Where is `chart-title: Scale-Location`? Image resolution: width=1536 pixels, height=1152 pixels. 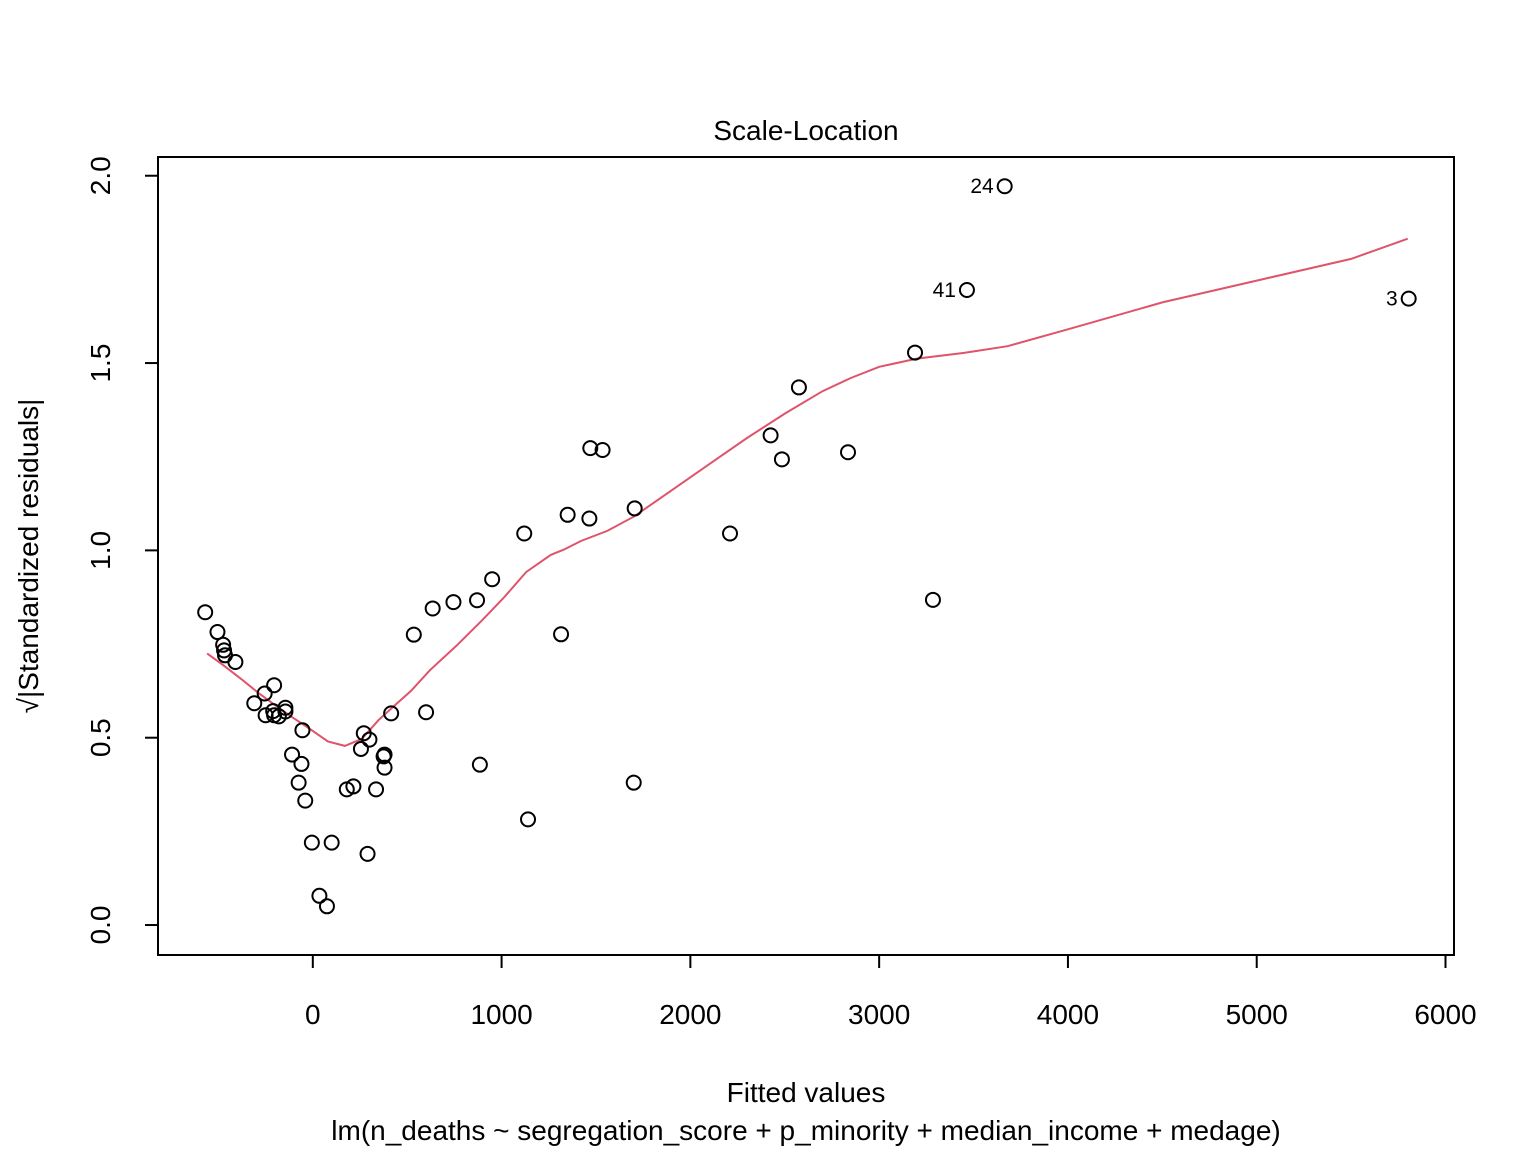 chart-title: Scale-Location is located at coordinates (805, 130).